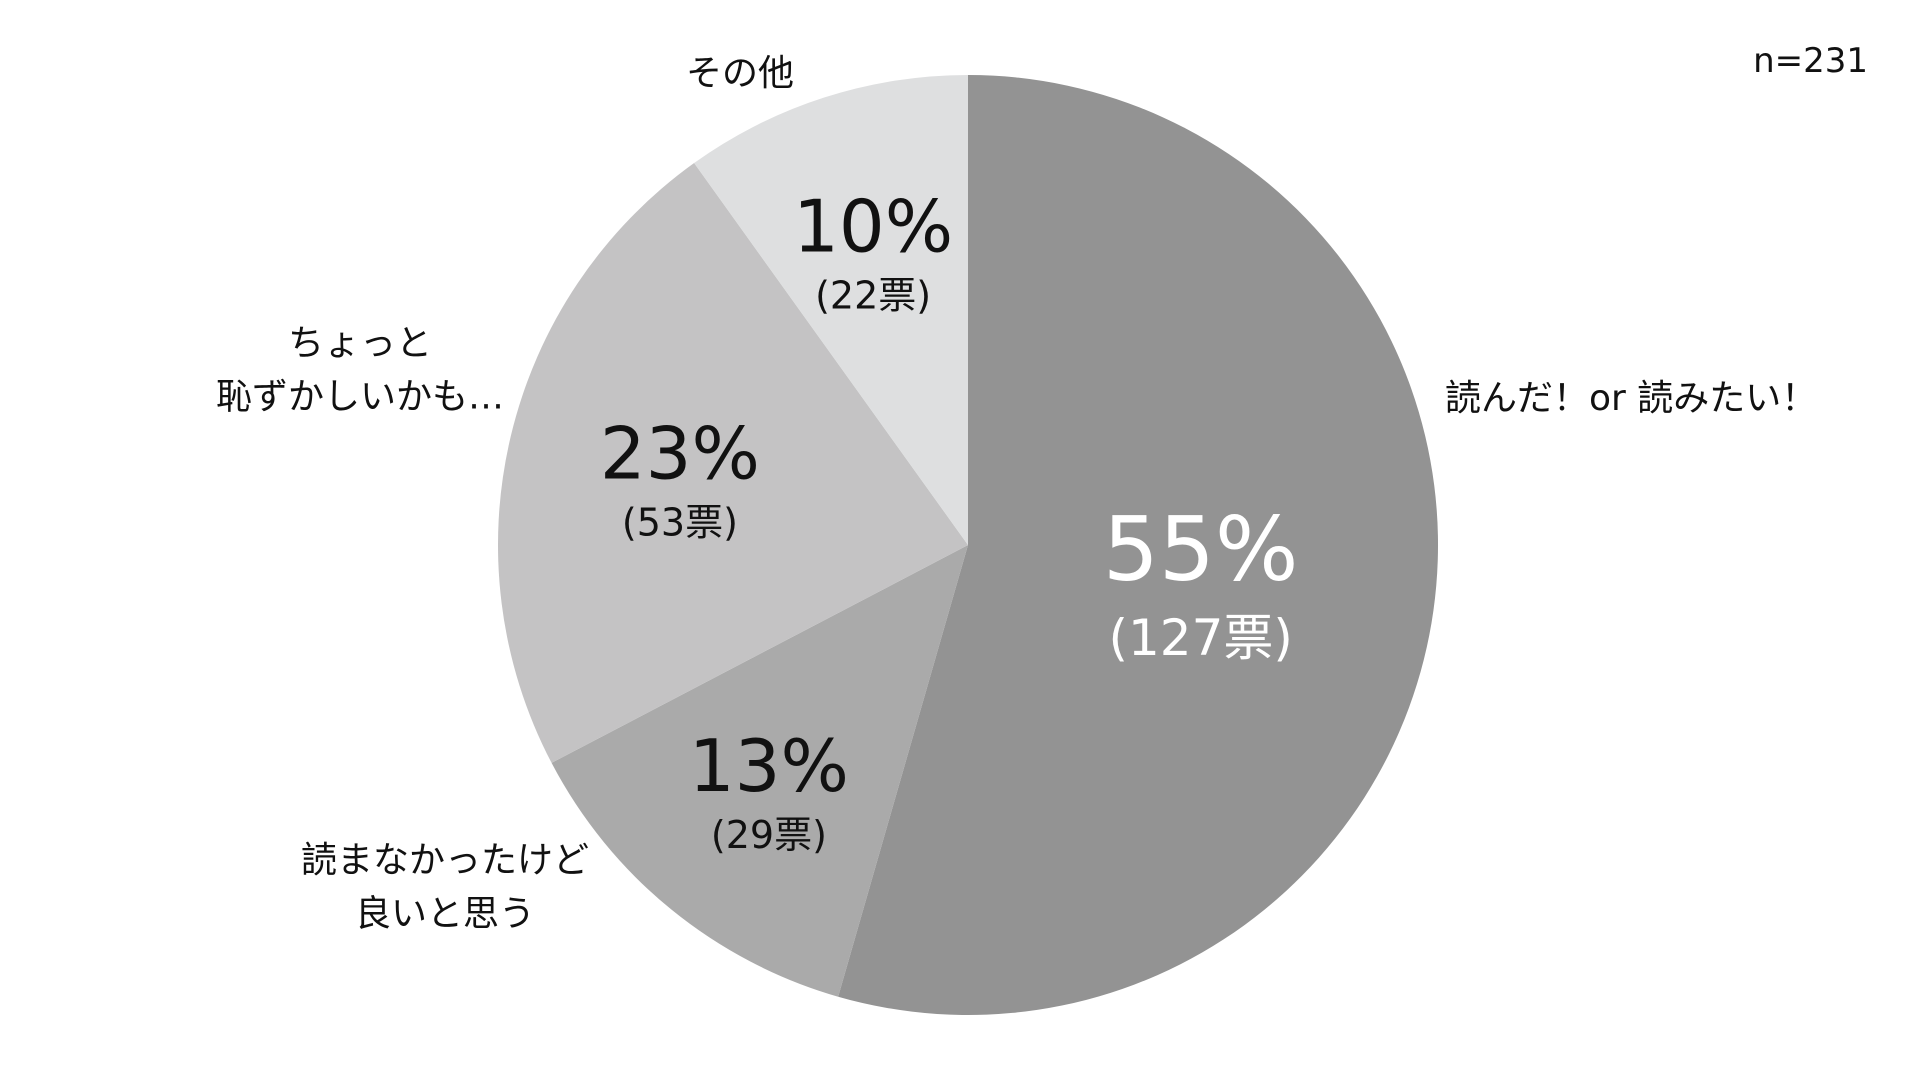 Image resolution: width=1920 pixels, height=1084 pixels. I want to click on category-label: 読んだ！or 読みたい！, so click(1631, 398).